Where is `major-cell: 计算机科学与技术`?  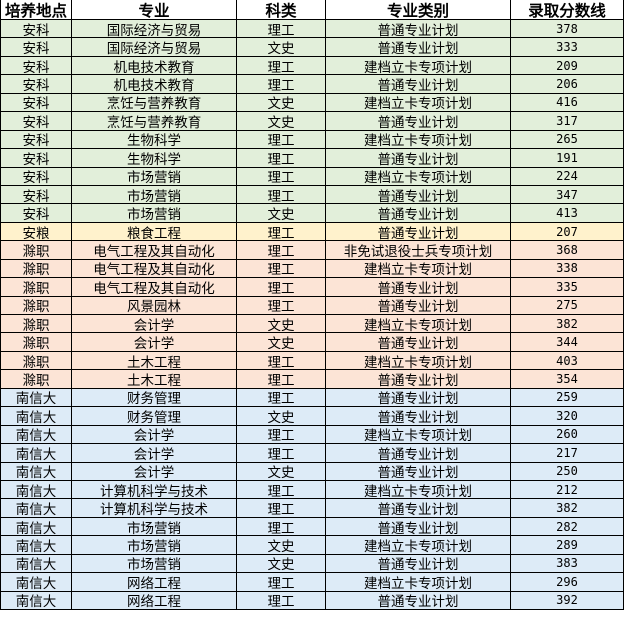
major-cell: 计算机科学与技术 is located at coordinates (154, 508).